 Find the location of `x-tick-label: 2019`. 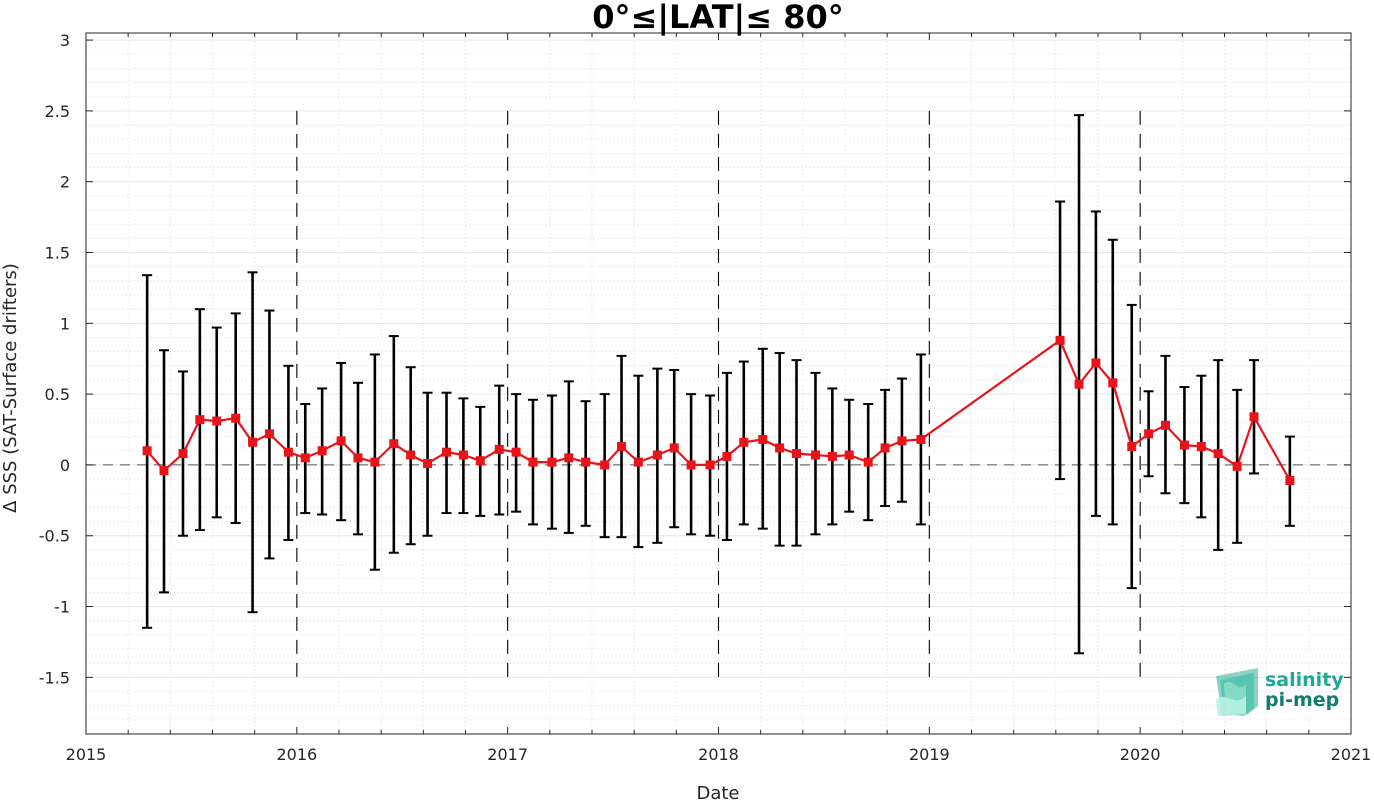

x-tick-label: 2019 is located at coordinates (929, 754).